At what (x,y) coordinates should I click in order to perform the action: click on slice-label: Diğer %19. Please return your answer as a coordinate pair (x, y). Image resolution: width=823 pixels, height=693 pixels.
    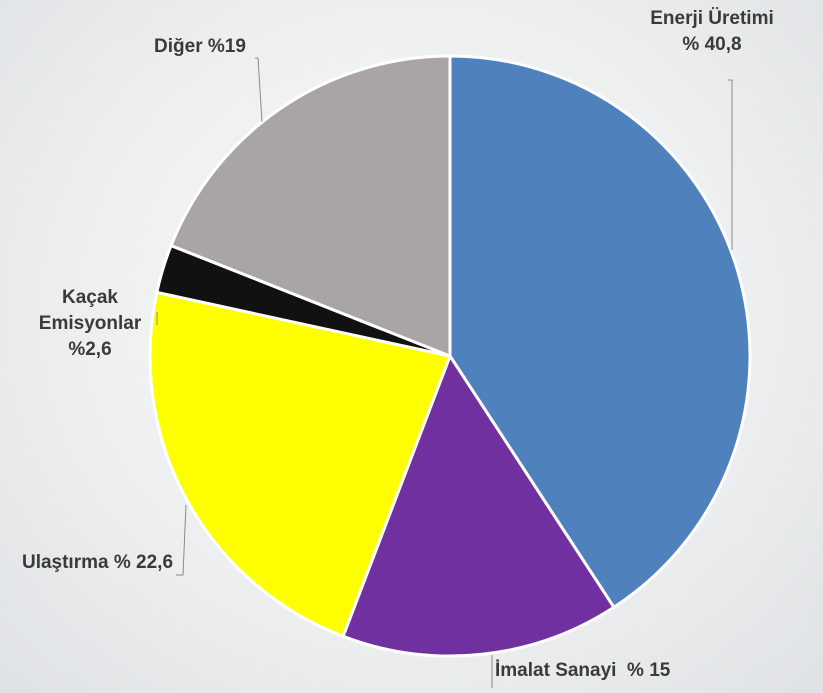
    Looking at the image, I should click on (200, 47).